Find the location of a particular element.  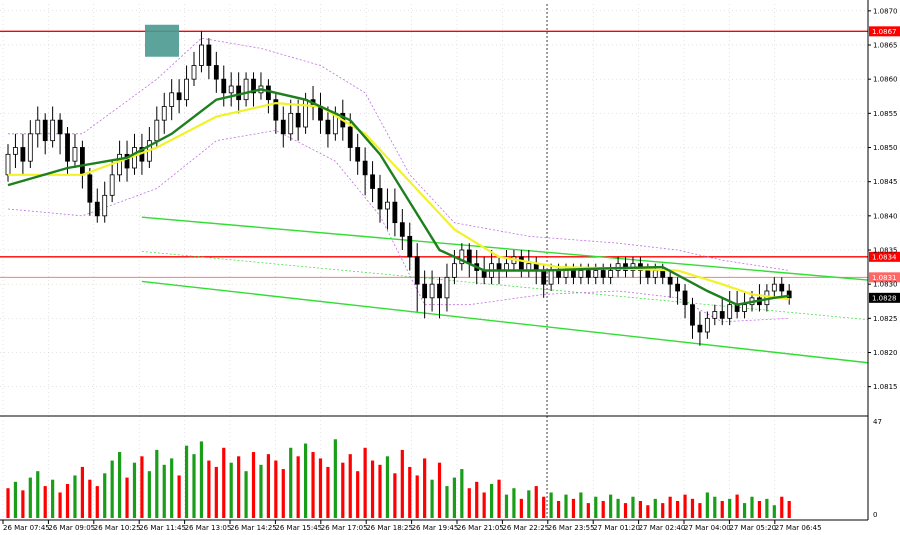

level-price-label: 1.0834 is located at coordinates (884, 257).